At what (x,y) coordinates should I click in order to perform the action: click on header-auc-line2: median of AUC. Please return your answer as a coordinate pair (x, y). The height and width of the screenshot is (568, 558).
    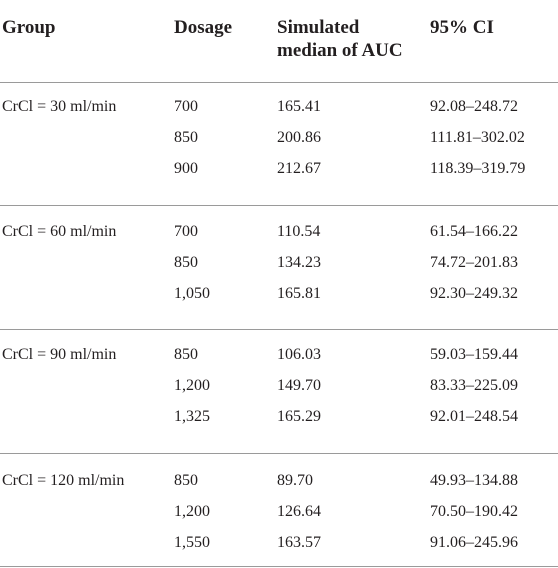
    Looking at the image, I should click on (340, 50).